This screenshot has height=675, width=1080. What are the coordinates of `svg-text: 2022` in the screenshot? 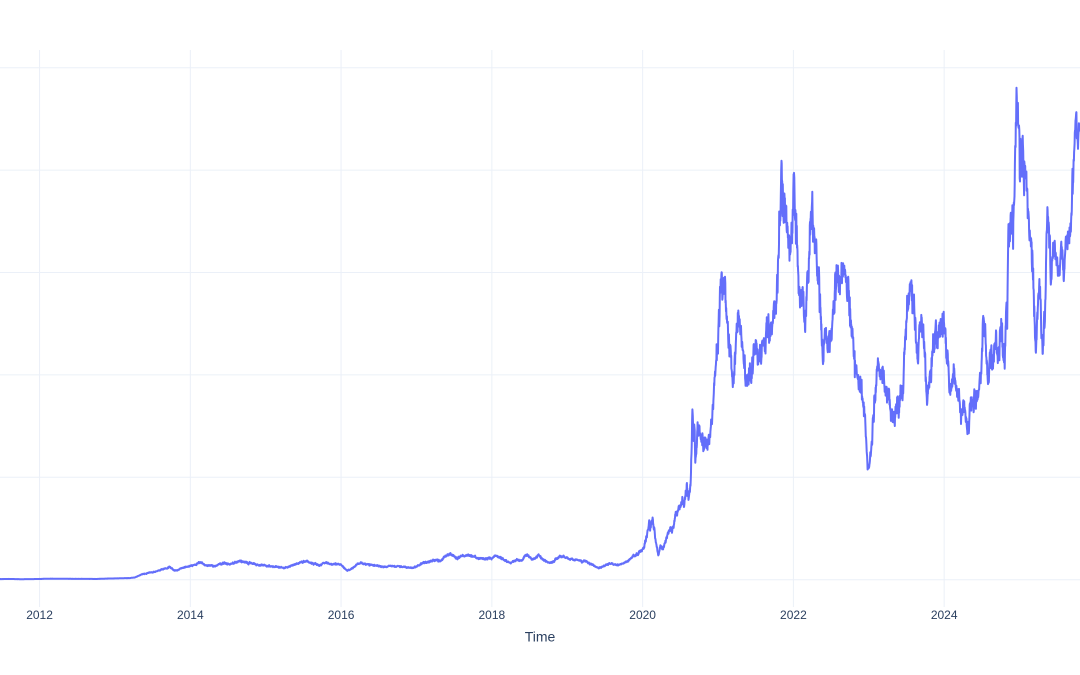 It's located at (793, 615).